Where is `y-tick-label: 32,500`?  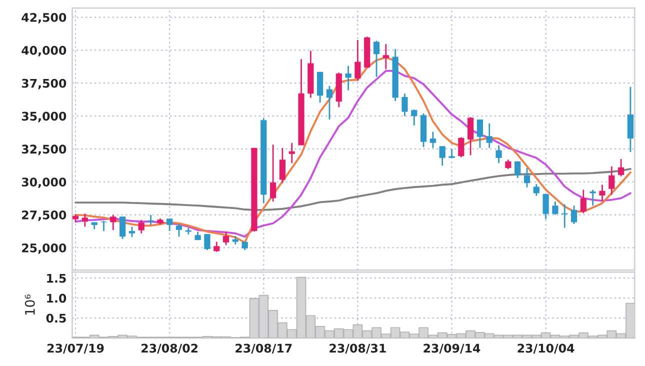
y-tick-label: 32,500 is located at coordinates (44, 150).